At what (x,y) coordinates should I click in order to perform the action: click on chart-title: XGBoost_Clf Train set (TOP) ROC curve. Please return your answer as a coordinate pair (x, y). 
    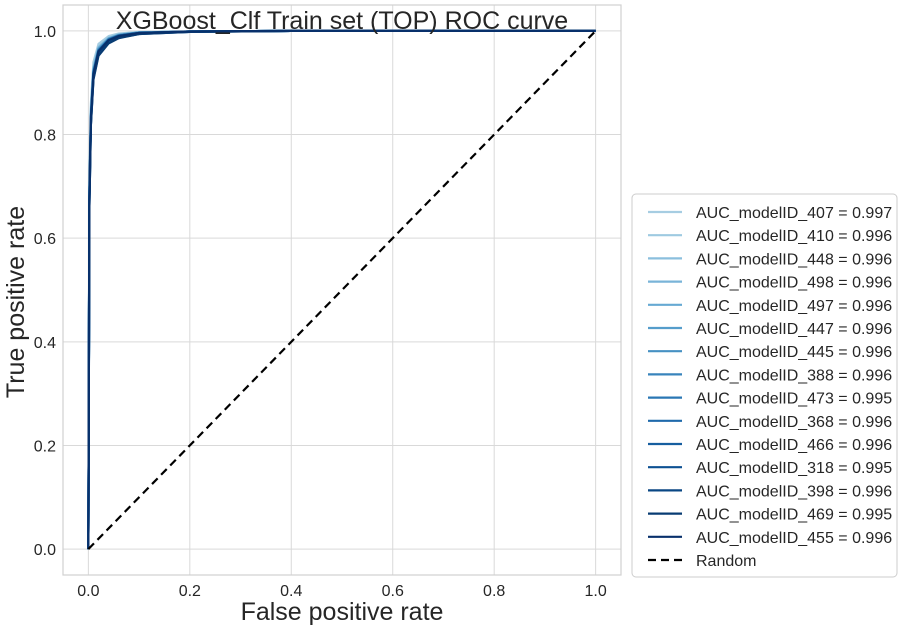
    Looking at the image, I should click on (342, 21).